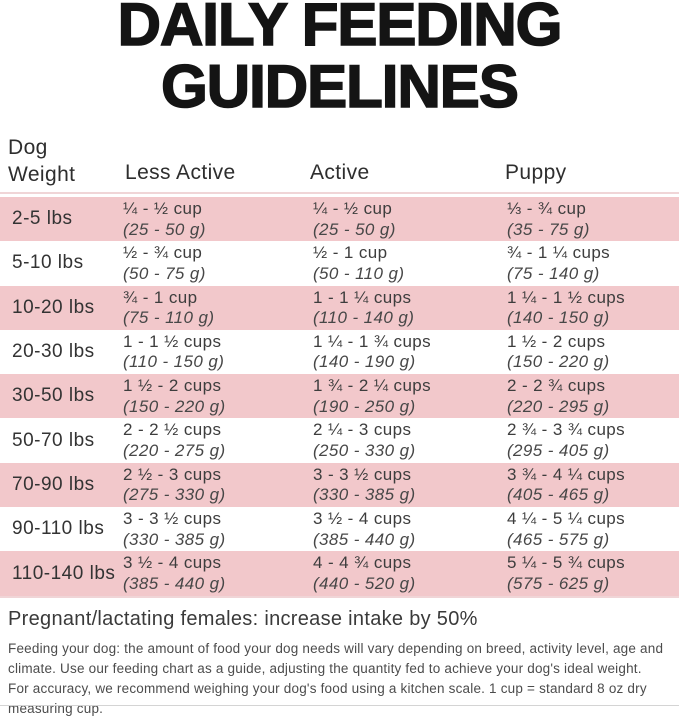 This screenshot has width=679, height=718. I want to click on weight-cell: 5-10 lbs, so click(48, 263).